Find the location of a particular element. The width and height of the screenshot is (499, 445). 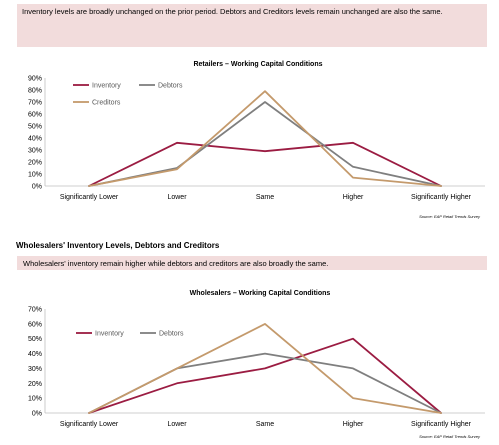

series-line-debtors is located at coordinates (265, 144).